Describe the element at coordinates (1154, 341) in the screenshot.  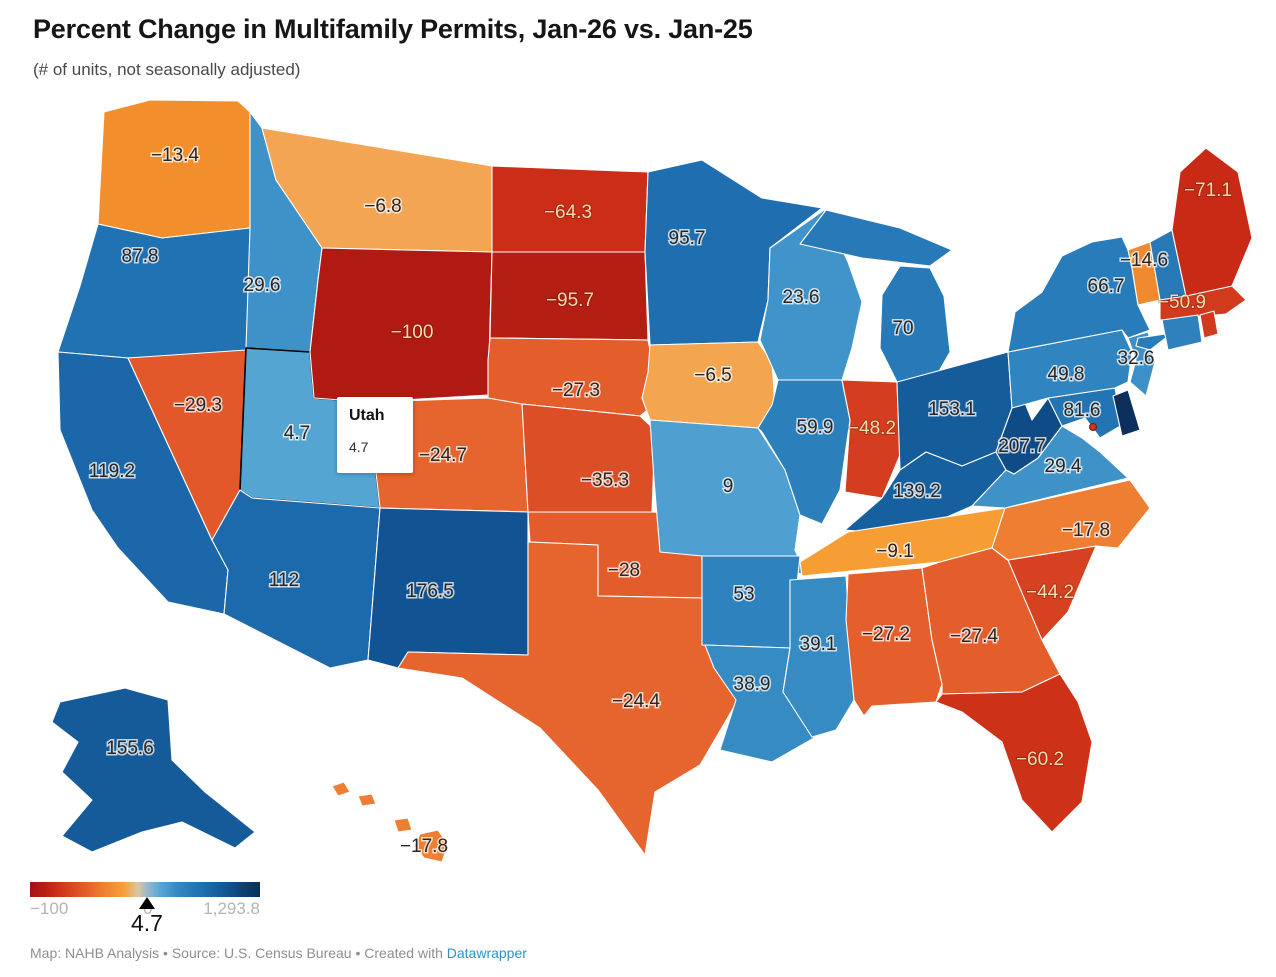
I see `state-NY` at that location.